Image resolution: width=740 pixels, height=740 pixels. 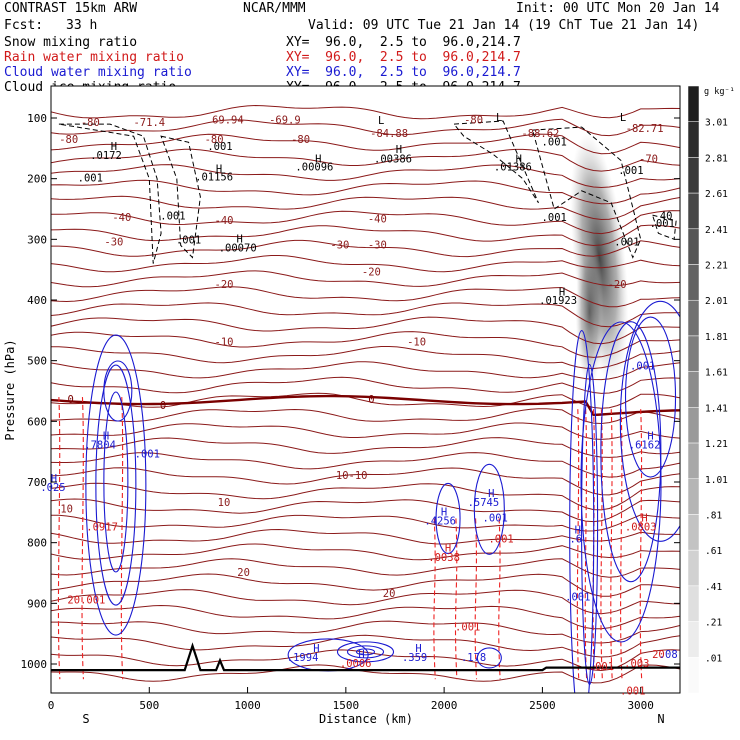 I want to click on extrema-label: .003, so click(x=636, y=664).